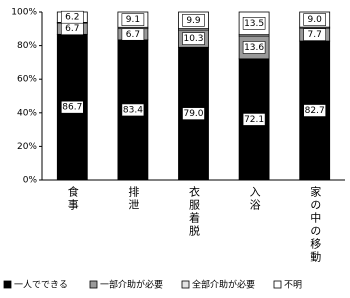 This screenshot has height=298, width=350. I want to click on value-label: 7.7, so click(315, 35).